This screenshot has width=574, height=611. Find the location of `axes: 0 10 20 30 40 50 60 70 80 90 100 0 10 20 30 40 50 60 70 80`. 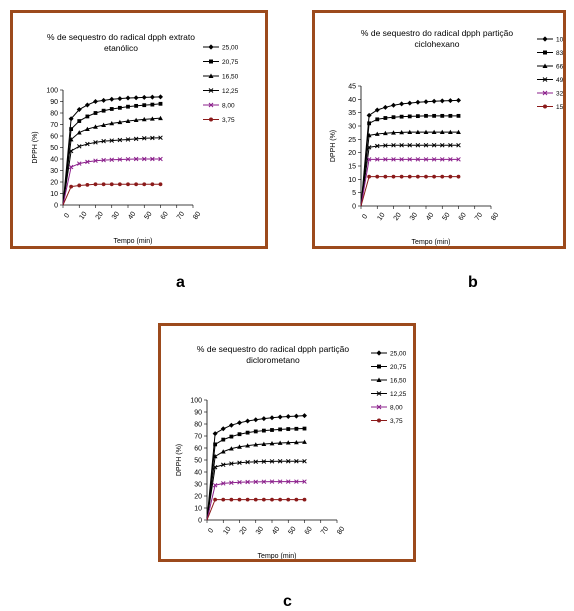

axes: 0 10 20 30 40 50 60 70 80 90 100 0 10 20 30 40 50 60 70 80 is located at coordinates (124, 155).